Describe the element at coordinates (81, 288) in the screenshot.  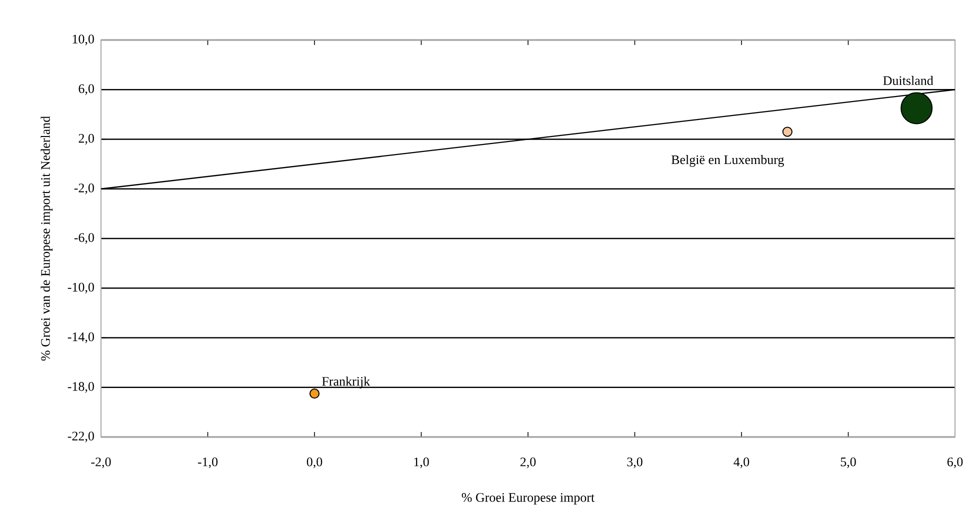
I see `y-tick-label: -10,0` at that location.